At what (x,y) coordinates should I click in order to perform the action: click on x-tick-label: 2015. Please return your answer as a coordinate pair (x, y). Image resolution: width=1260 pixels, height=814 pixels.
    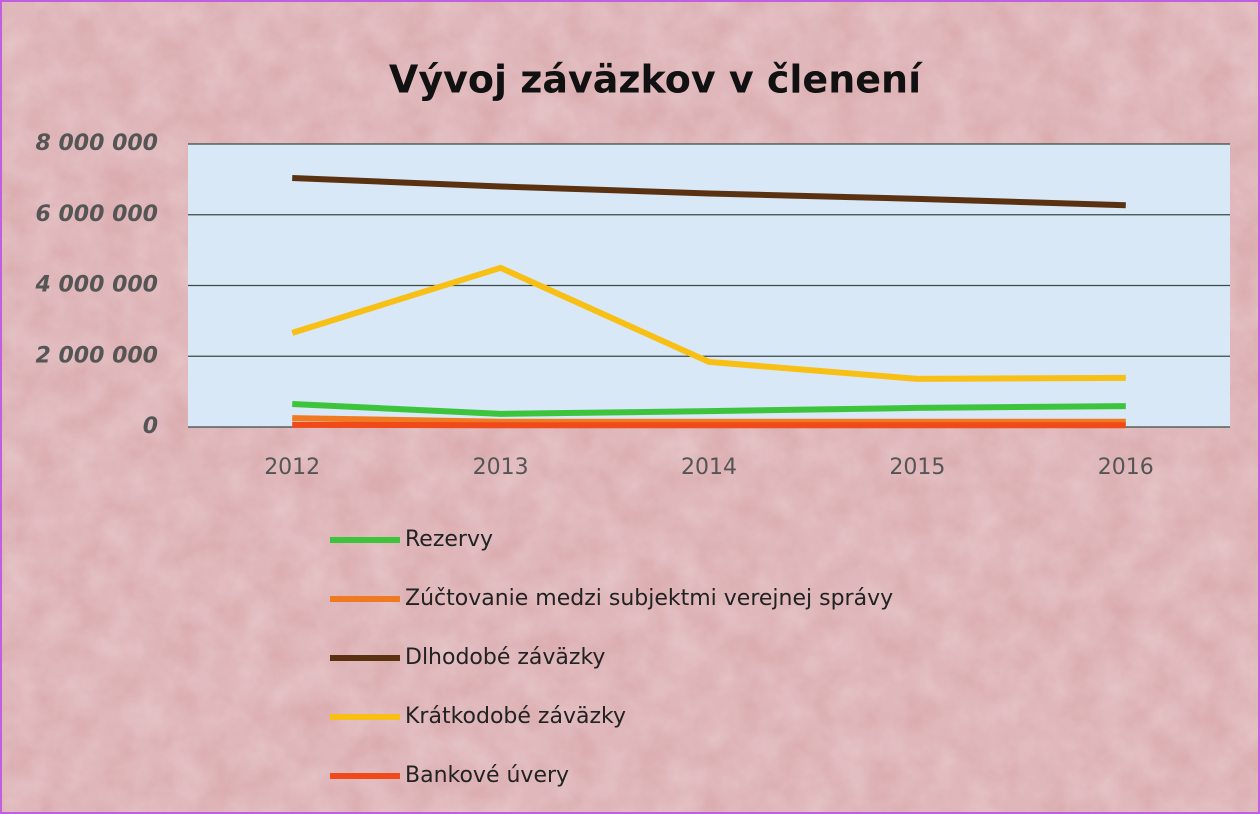
    Looking at the image, I should click on (917, 467).